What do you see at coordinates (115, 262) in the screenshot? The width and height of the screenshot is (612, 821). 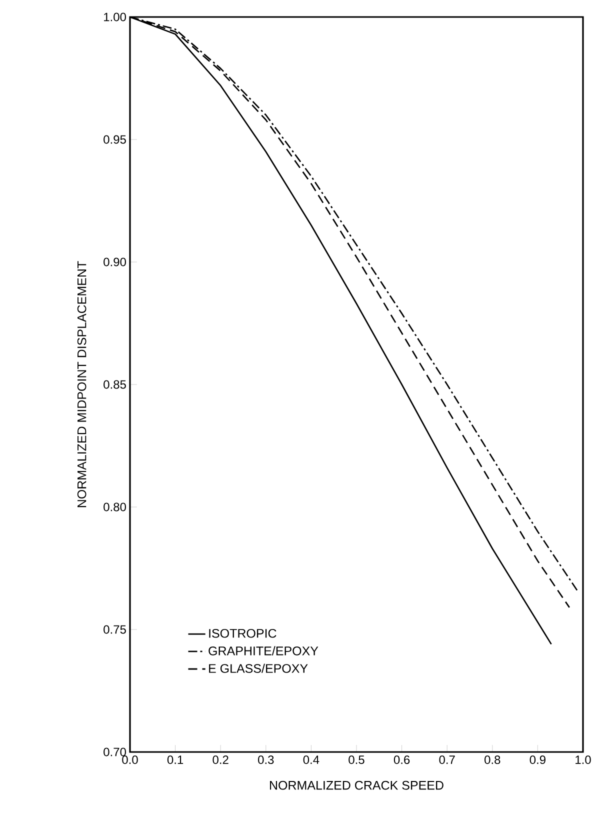 I see `y-tick-label: 0.90` at bounding box center [115, 262].